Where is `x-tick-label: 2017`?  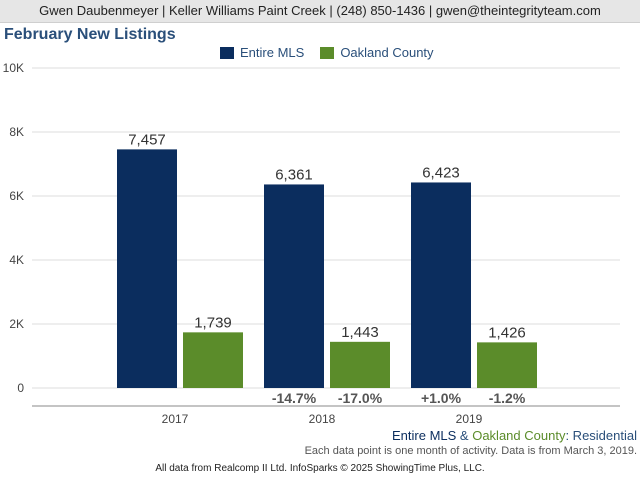
x-tick-label: 2017 is located at coordinates (175, 418).